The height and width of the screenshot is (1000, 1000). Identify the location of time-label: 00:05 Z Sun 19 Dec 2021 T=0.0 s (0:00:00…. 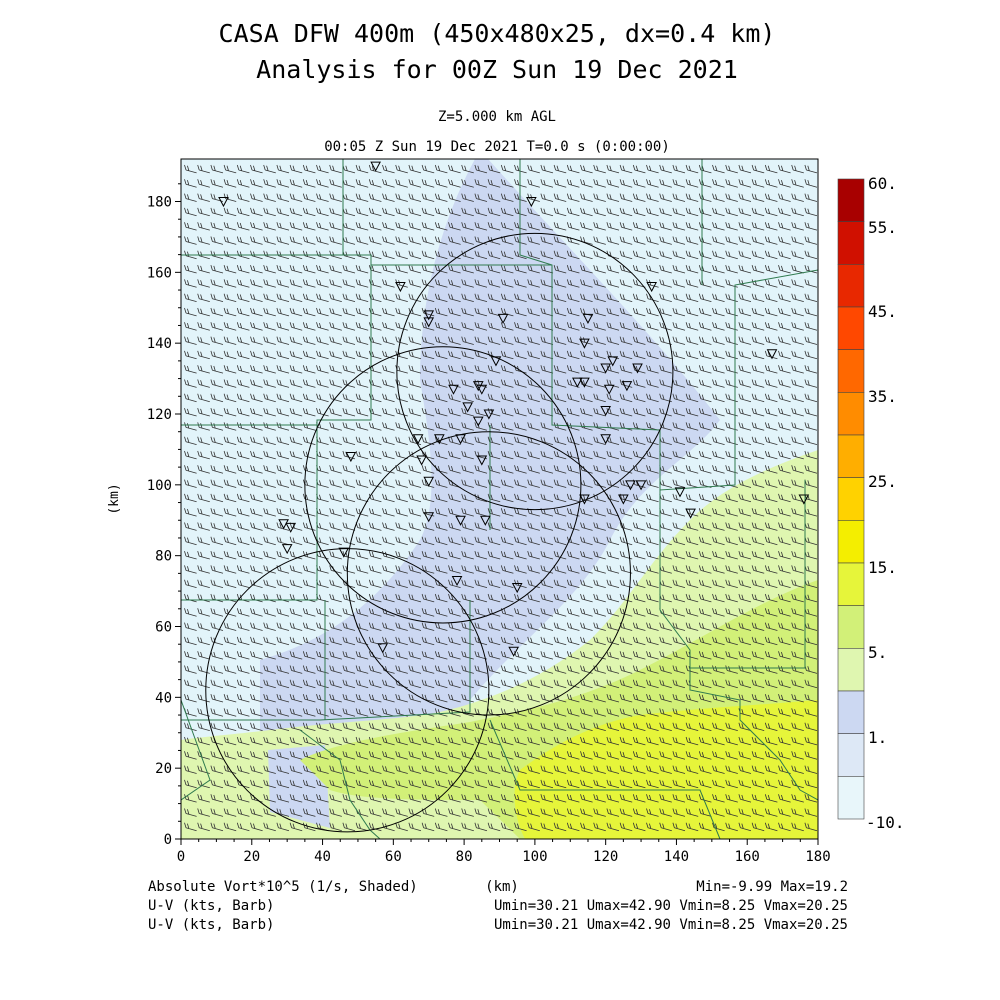
(497, 147).